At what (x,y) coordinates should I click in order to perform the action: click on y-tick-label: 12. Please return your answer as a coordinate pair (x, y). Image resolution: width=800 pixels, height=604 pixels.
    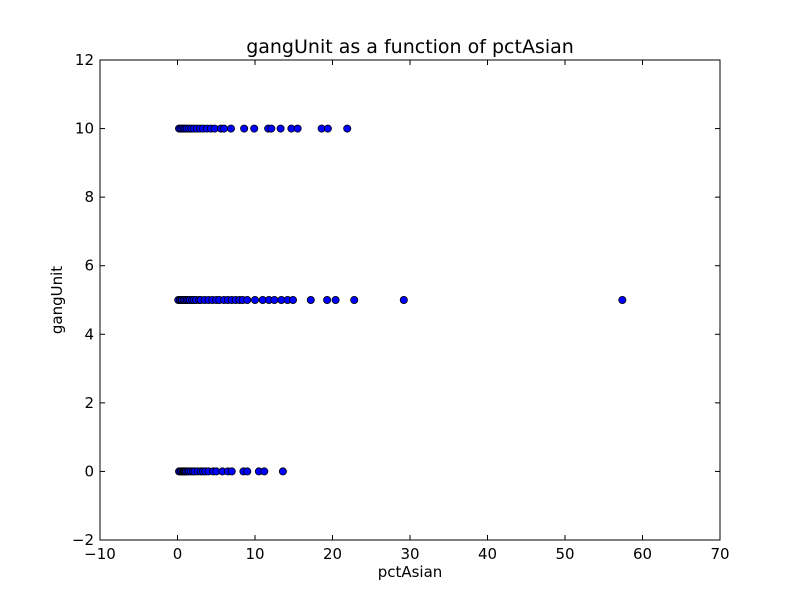
    Looking at the image, I should click on (84, 60).